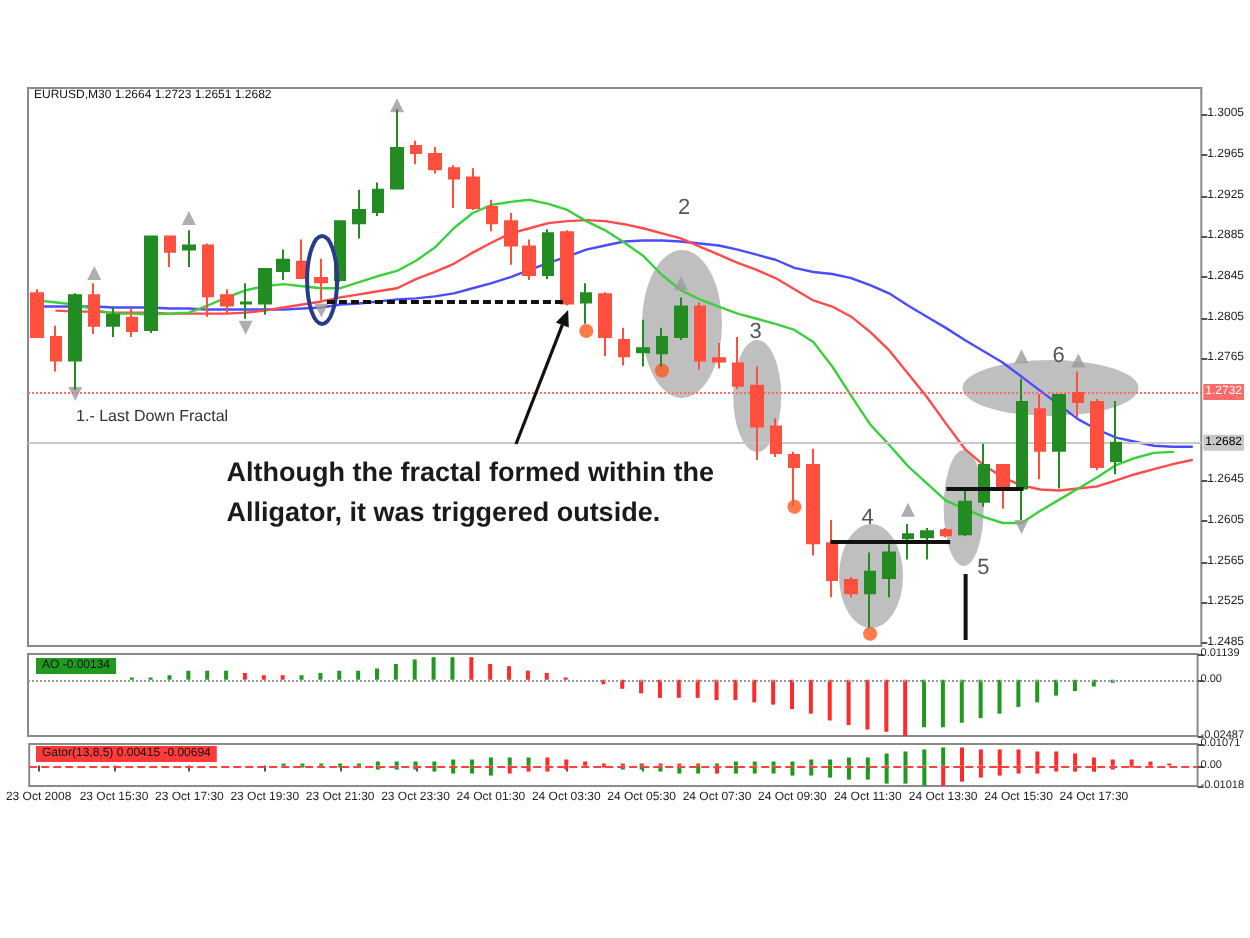 The width and height of the screenshot is (1250, 938). I want to click on annotation: 2, so click(684, 208).